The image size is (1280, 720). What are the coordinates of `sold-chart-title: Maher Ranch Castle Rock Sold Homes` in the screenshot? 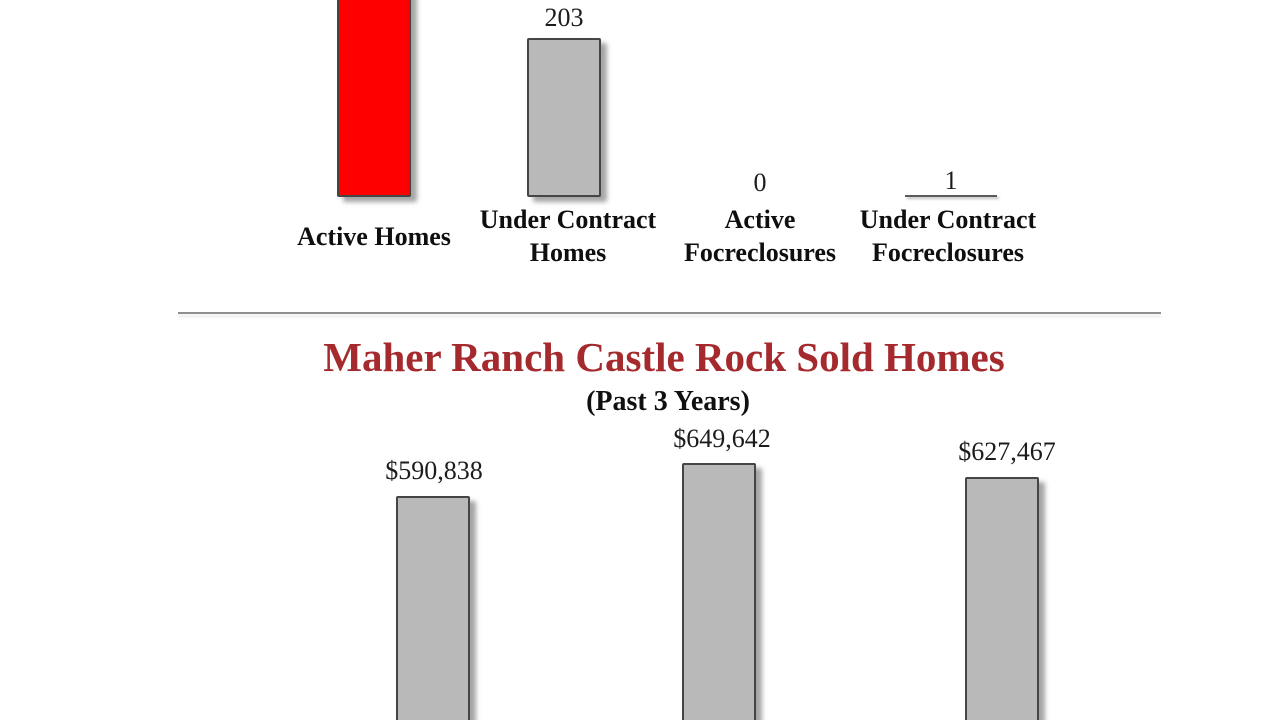 It's located at (664, 357).